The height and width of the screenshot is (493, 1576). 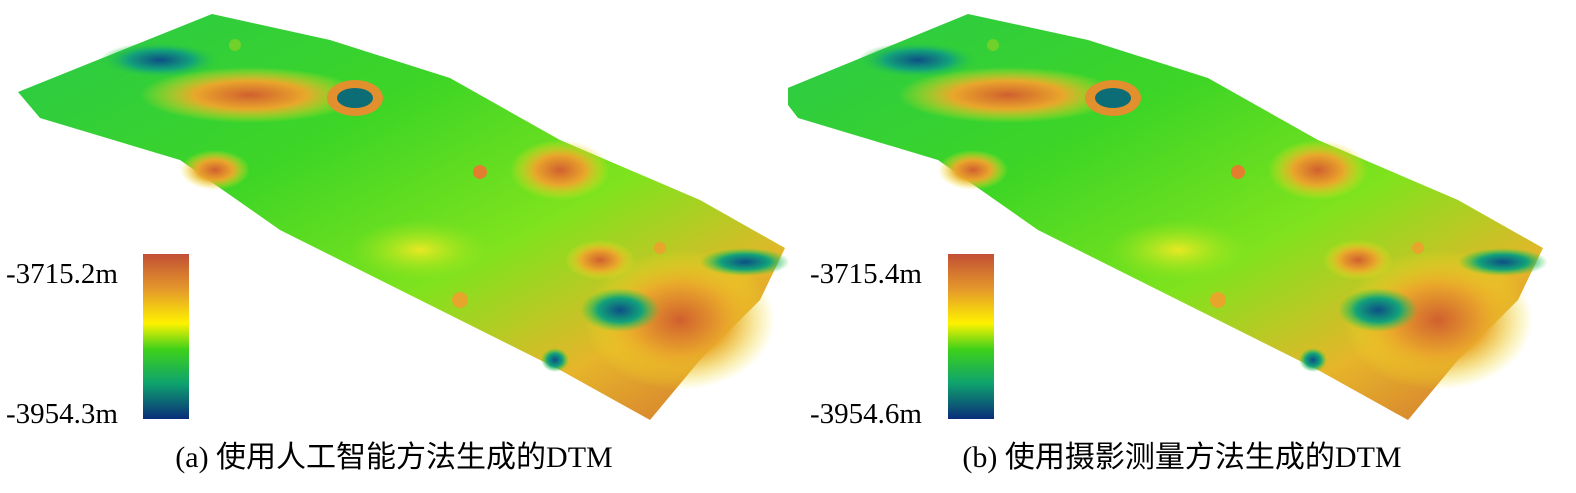 I want to click on colorbar-max-label: -3715.2m, so click(x=62, y=274).